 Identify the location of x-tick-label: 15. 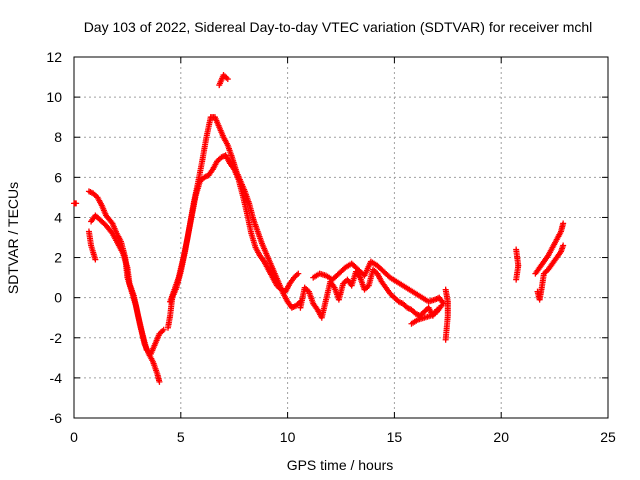
(395, 437).